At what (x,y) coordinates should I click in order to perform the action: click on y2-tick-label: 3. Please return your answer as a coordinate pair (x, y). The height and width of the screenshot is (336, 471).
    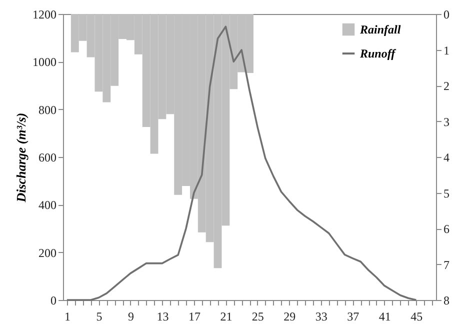
    Looking at the image, I should click on (447, 121).